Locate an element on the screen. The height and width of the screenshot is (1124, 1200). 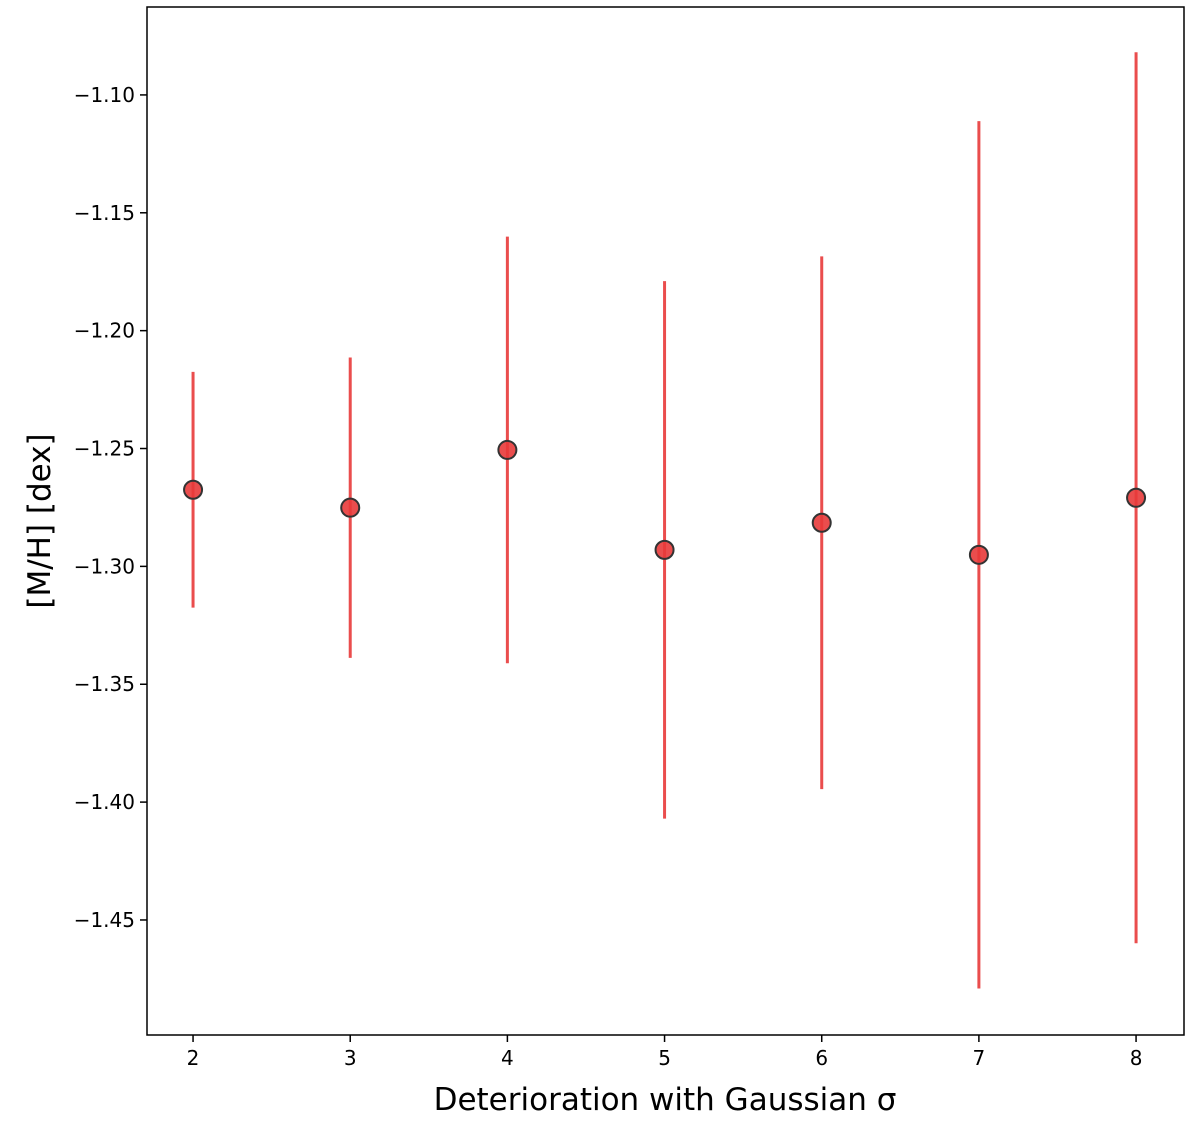
y-tick-label: −1.45 is located at coordinates (104, 920).